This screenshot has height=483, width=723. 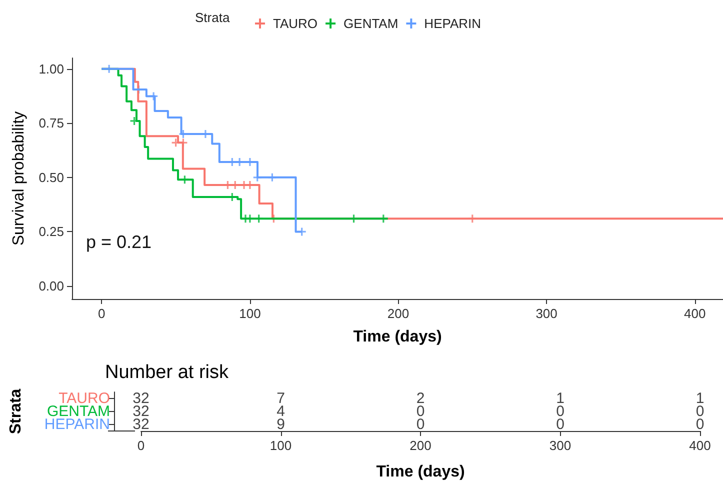 What do you see at coordinates (119, 242) in the screenshot?
I see `annotation: p = 0.21` at bounding box center [119, 242].